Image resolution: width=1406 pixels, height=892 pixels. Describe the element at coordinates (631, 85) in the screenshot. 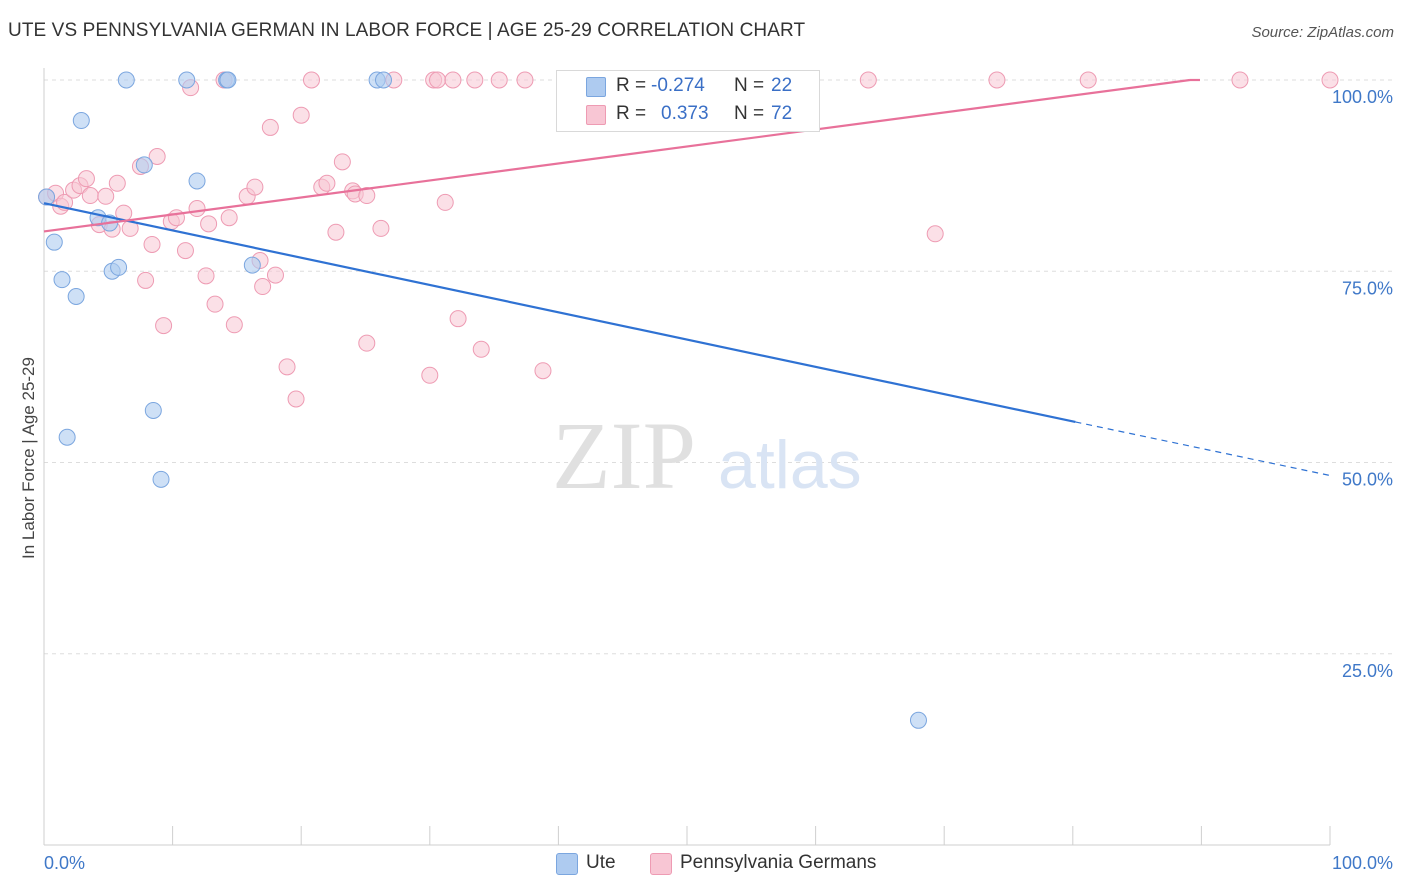

I see `ute-r-label: R =` at that location.